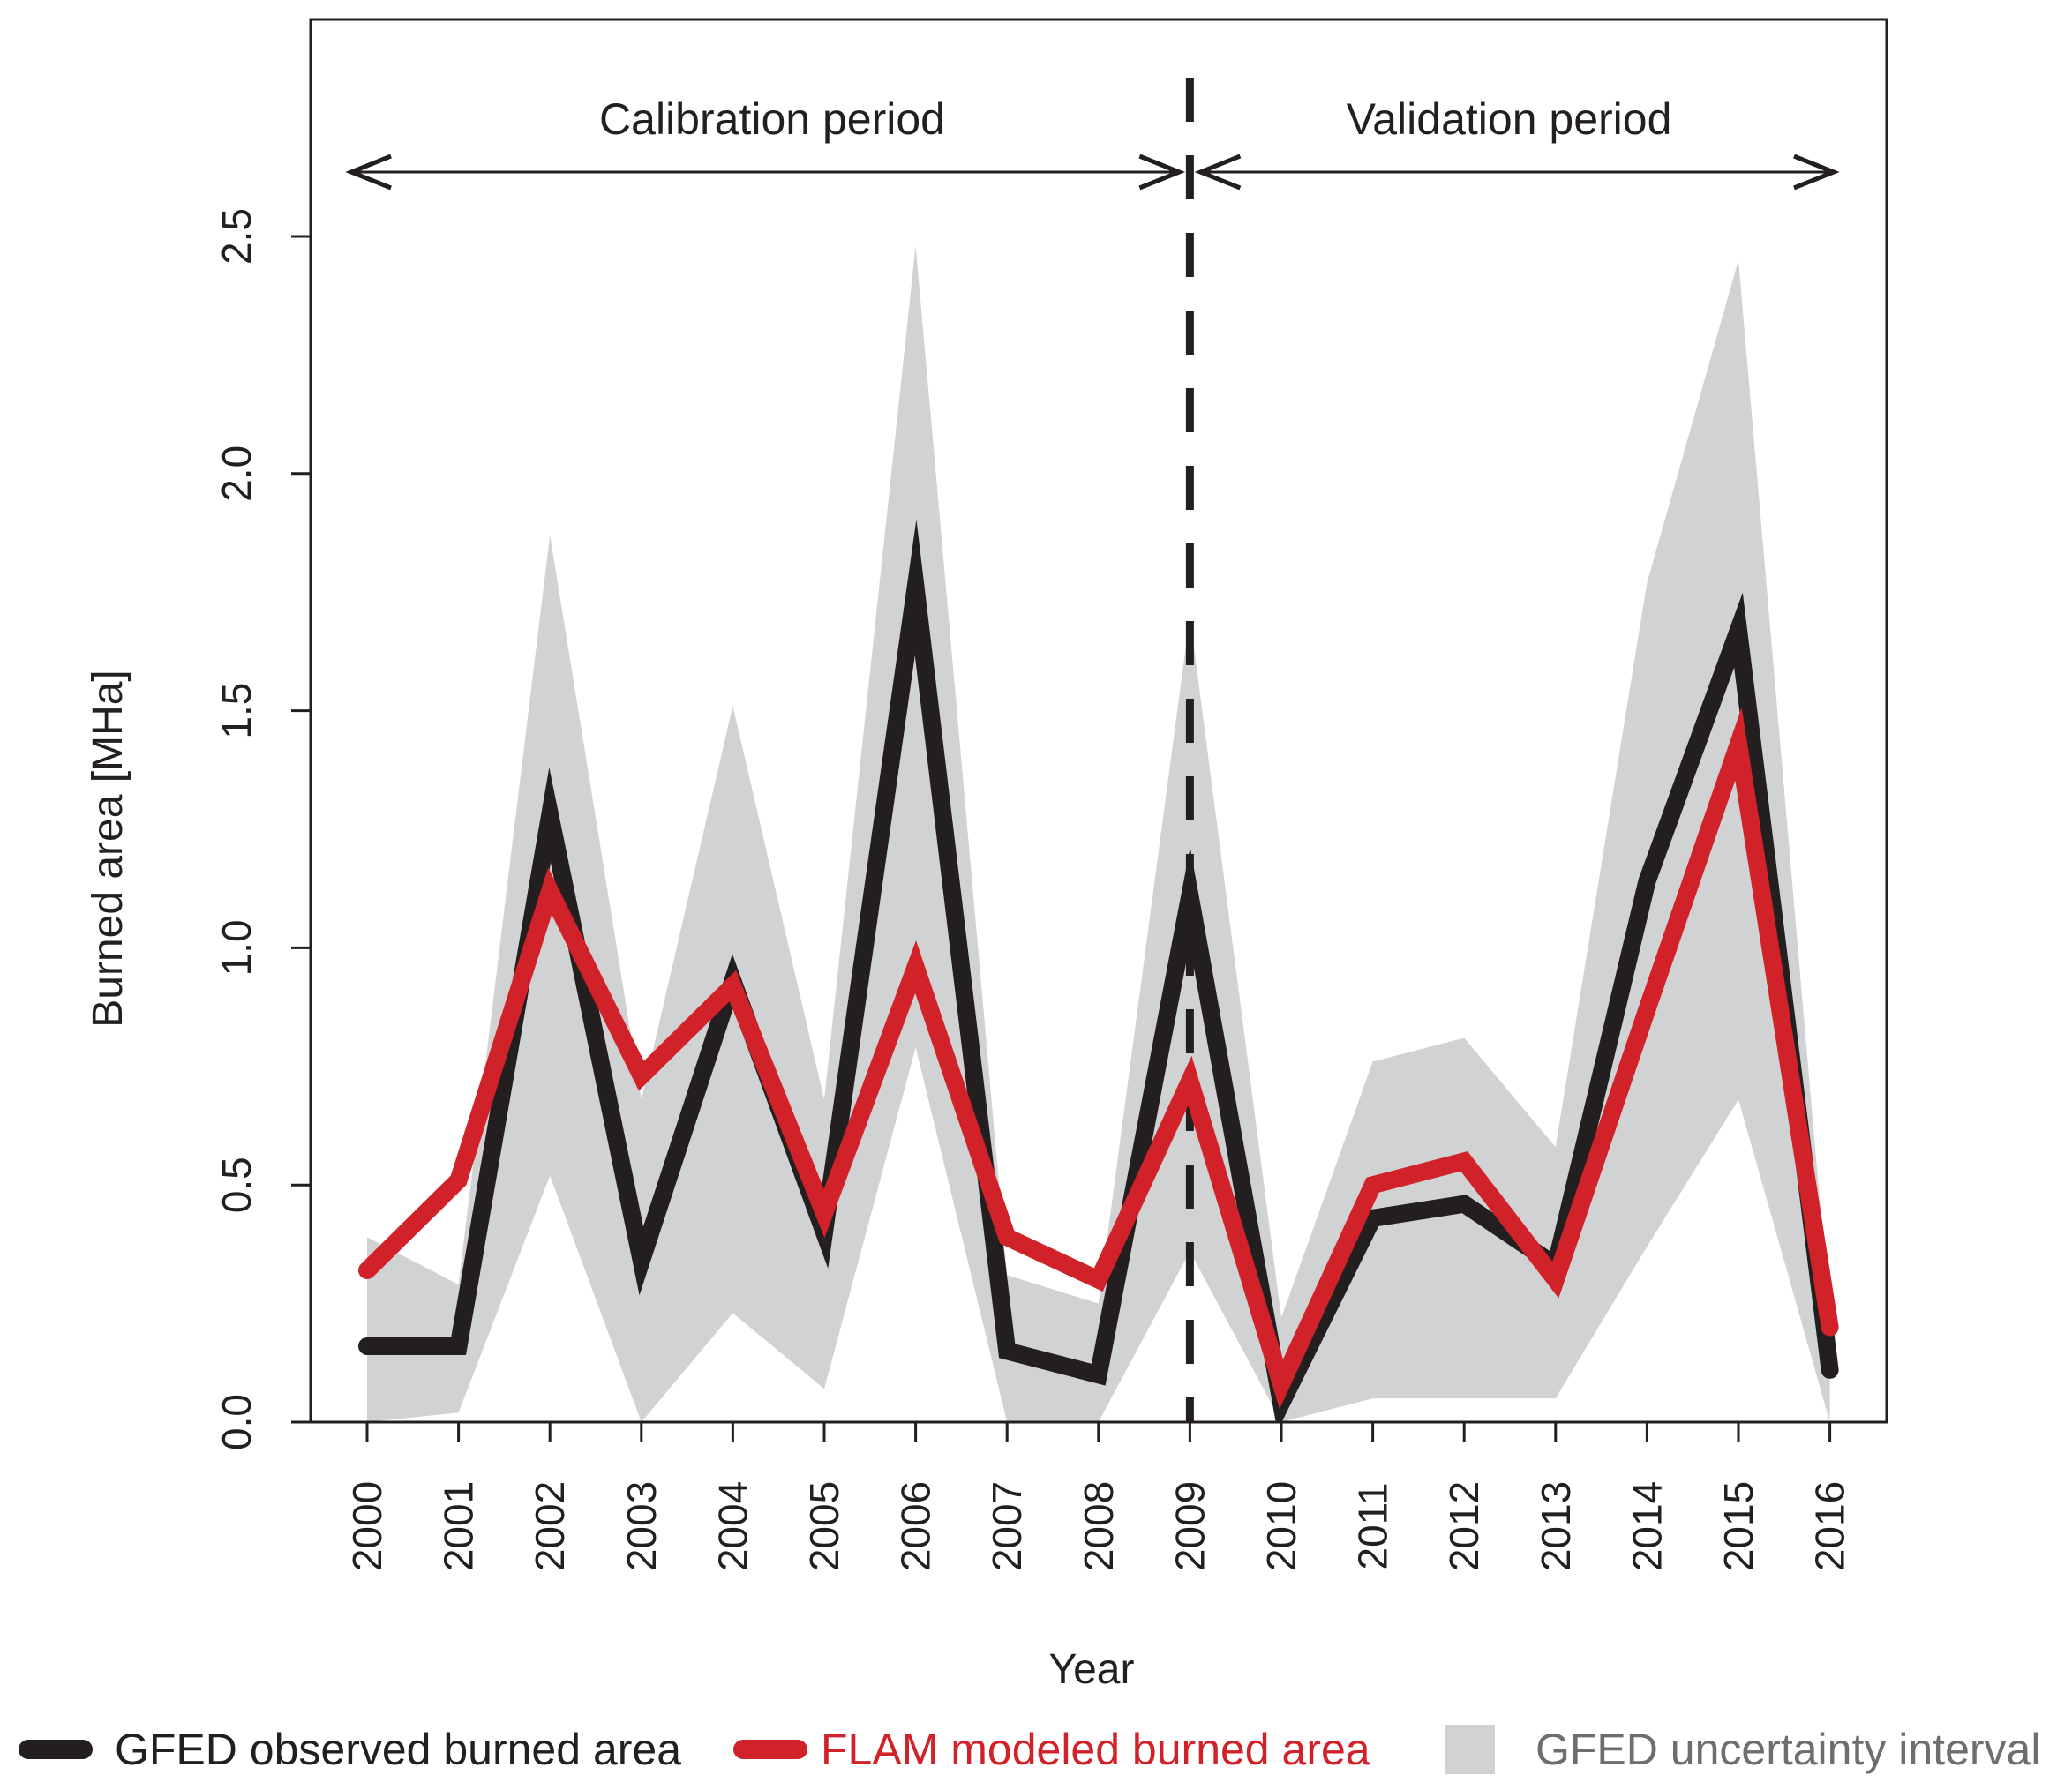 This screenshot has width=2072, height=1790. What do you see at coordinates (459, 1526) in the screenshot?
I see `x-tick-label: 2001` at bounding box center [459, 1526].